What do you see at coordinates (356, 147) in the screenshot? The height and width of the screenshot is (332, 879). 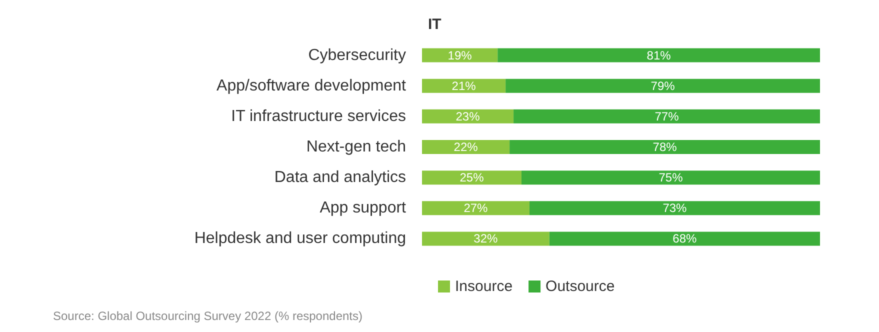 I see `y-tick-label: Next-gen tech` at bounding box center [356, 147].